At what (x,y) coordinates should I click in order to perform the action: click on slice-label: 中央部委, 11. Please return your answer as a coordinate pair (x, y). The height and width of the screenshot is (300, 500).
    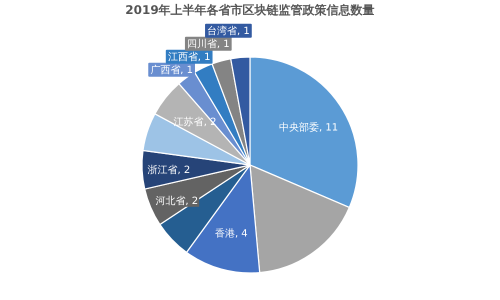
    Looking at the image, I should click on (308, 127).